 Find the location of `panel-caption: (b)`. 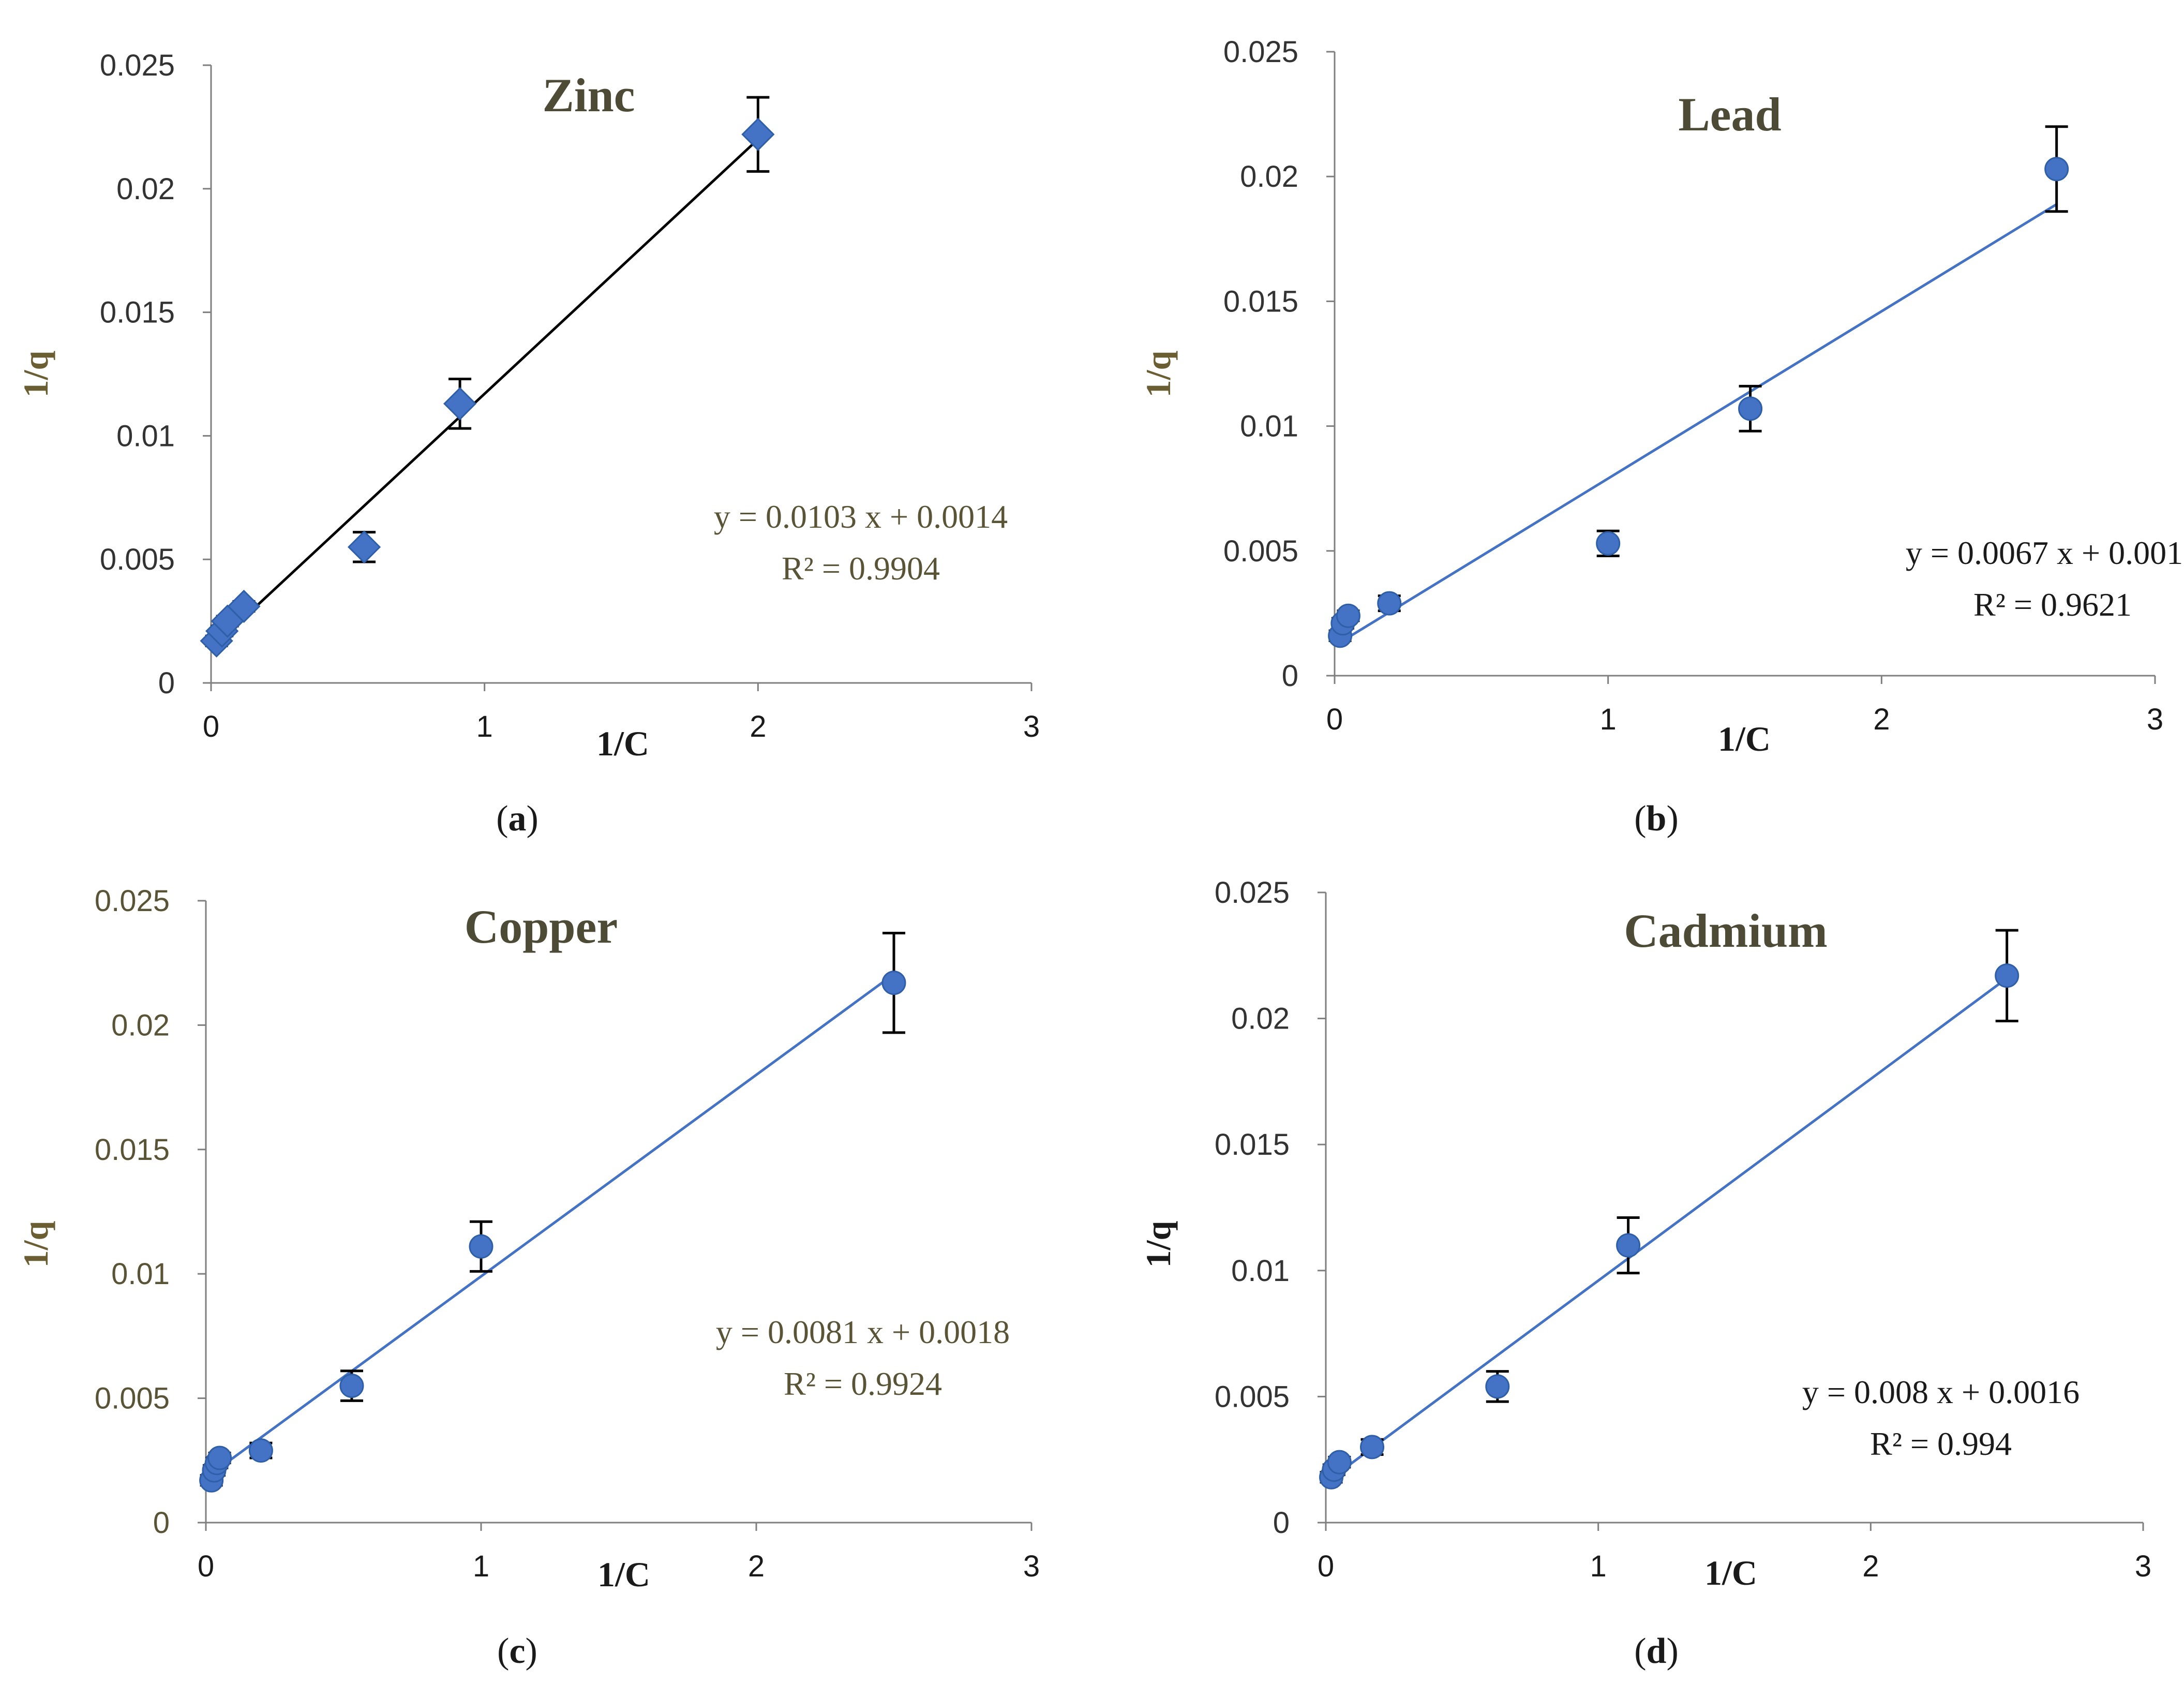

panel-caption: (b) is located at coordinates (1656, 819).